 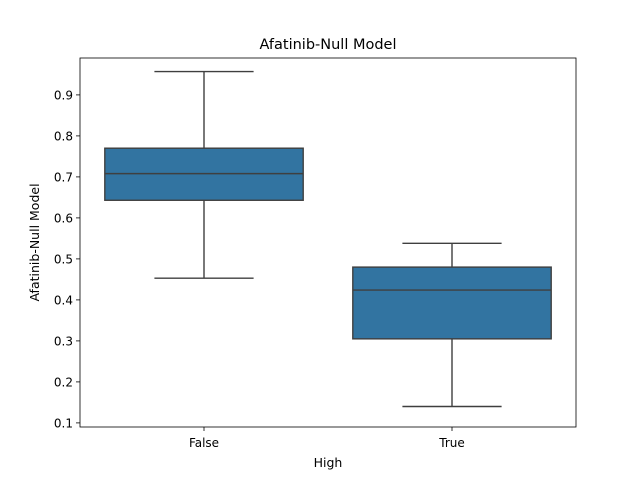 I want to click on x-tick-label: True, so click(x=451, y=443).